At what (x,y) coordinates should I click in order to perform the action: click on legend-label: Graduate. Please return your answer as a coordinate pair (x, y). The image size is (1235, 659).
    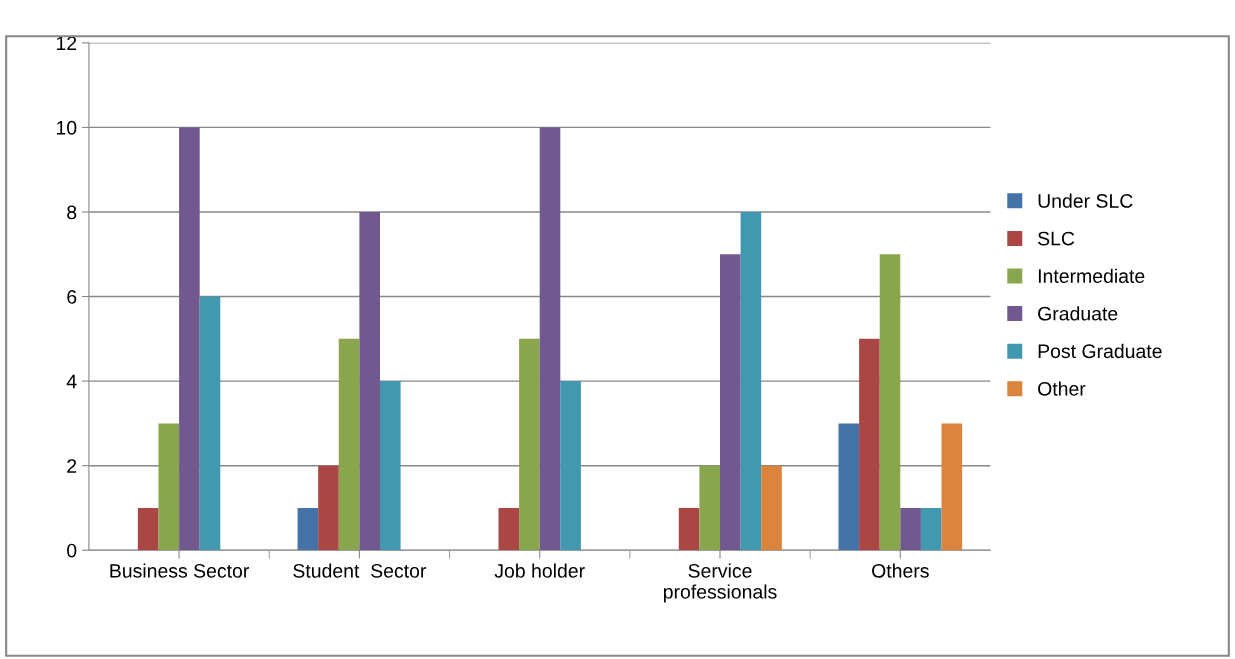
    Looking at the image, I should click on (1078, 313).